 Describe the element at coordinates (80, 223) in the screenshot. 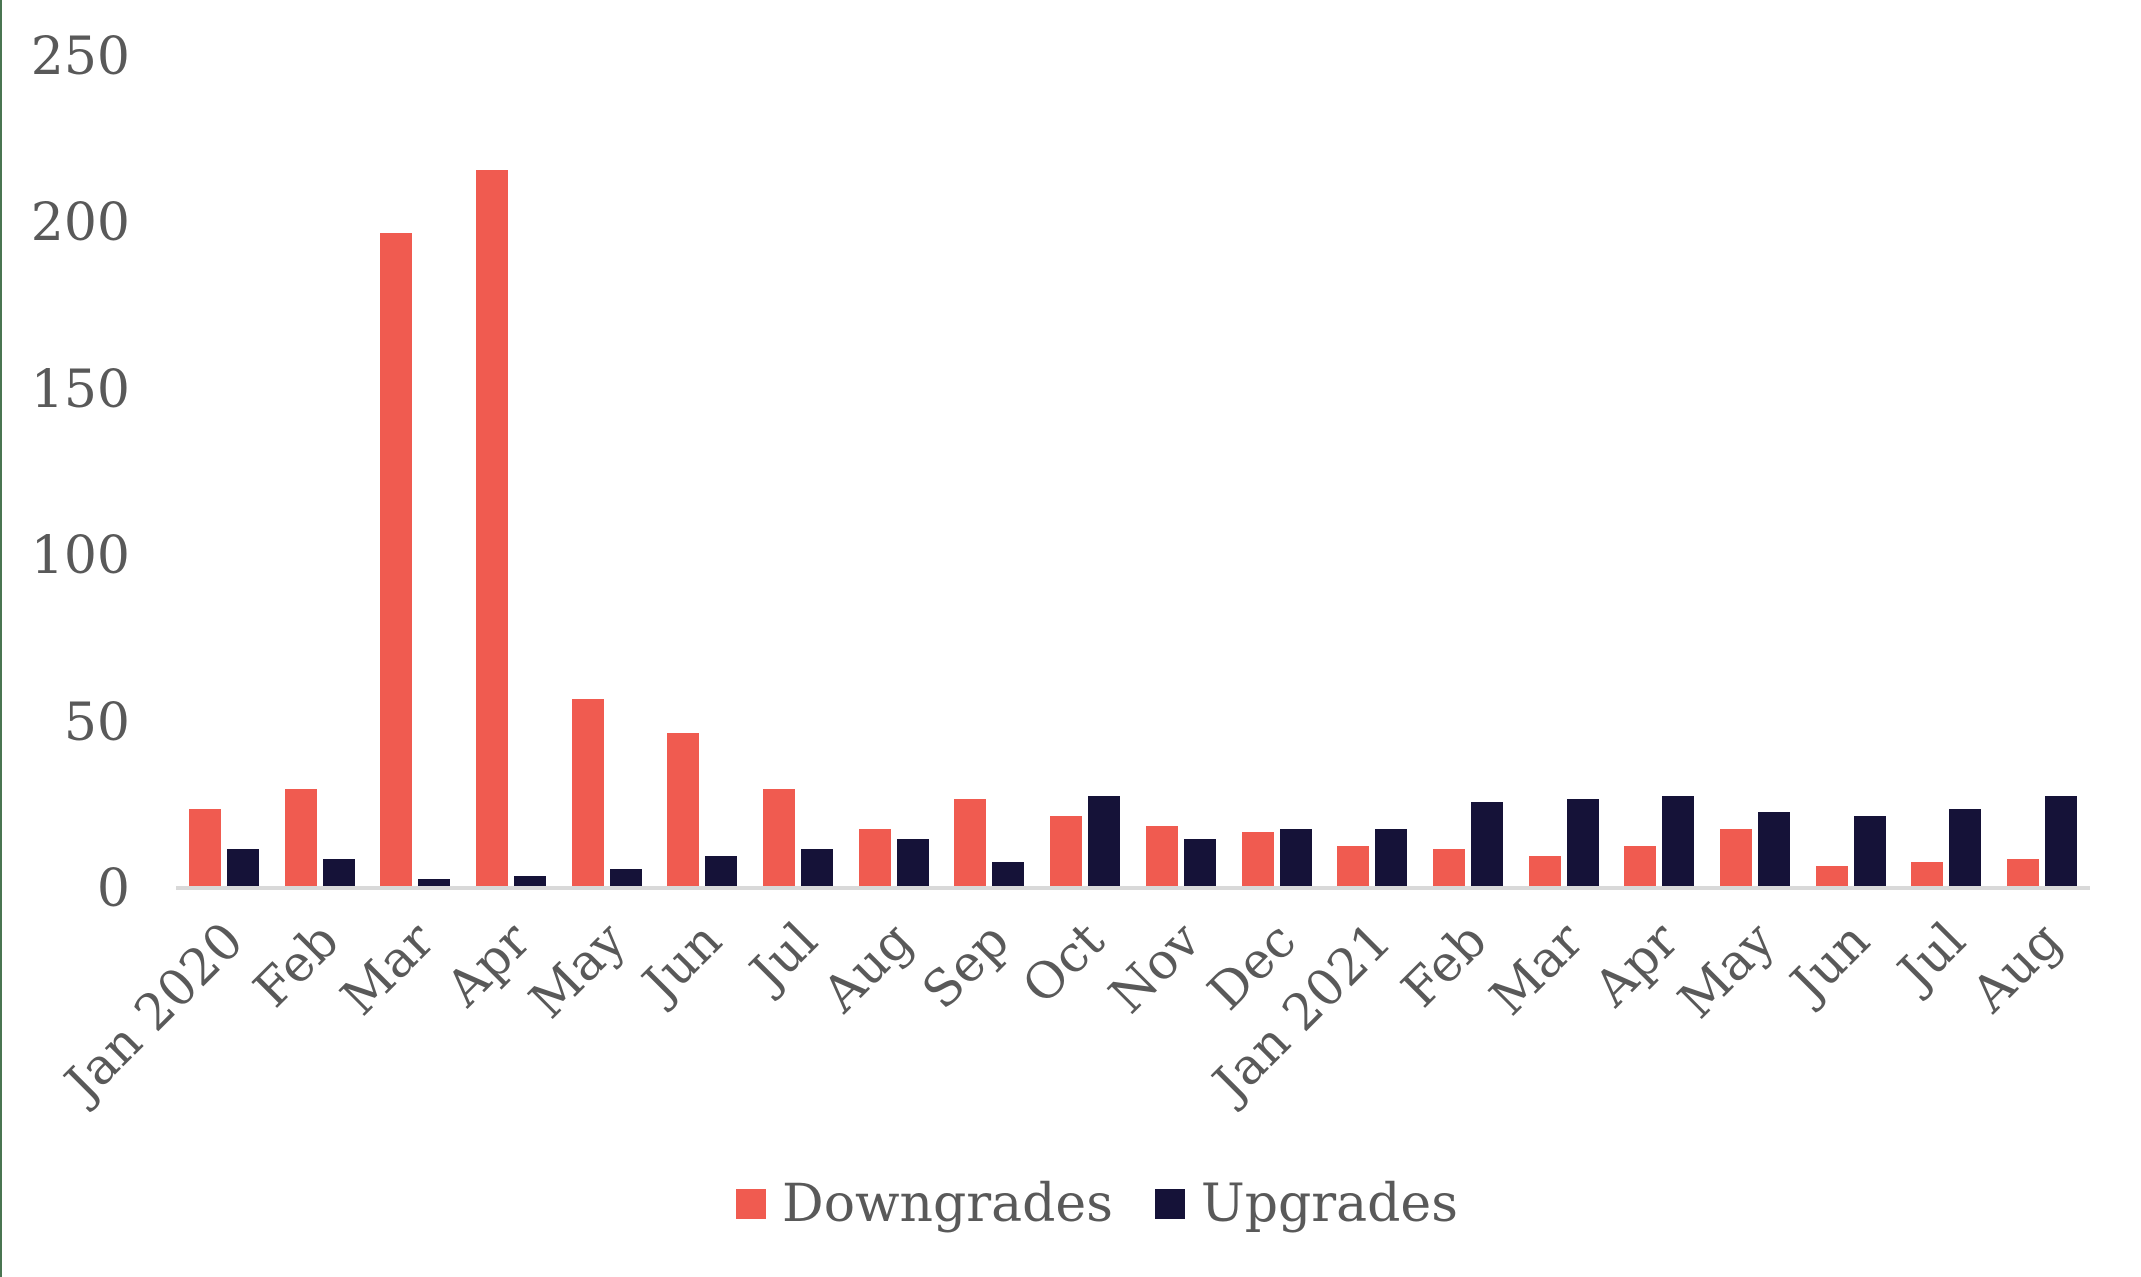

I see `y-tick-label: 200` at that location.